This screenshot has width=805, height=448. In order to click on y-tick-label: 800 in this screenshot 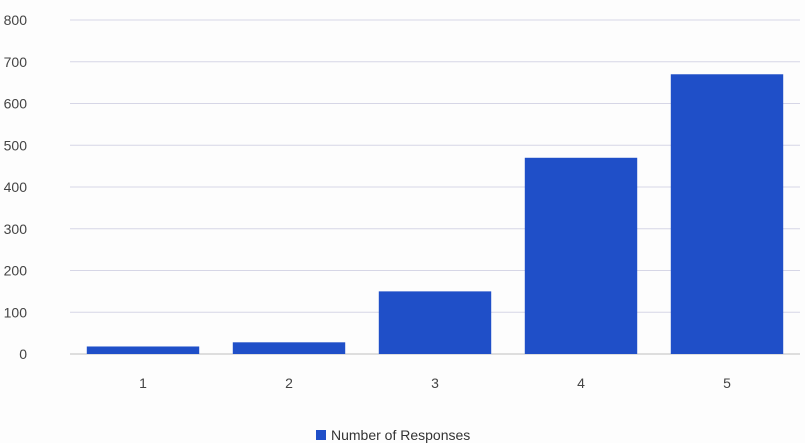, I will do `click(16, 20)`.